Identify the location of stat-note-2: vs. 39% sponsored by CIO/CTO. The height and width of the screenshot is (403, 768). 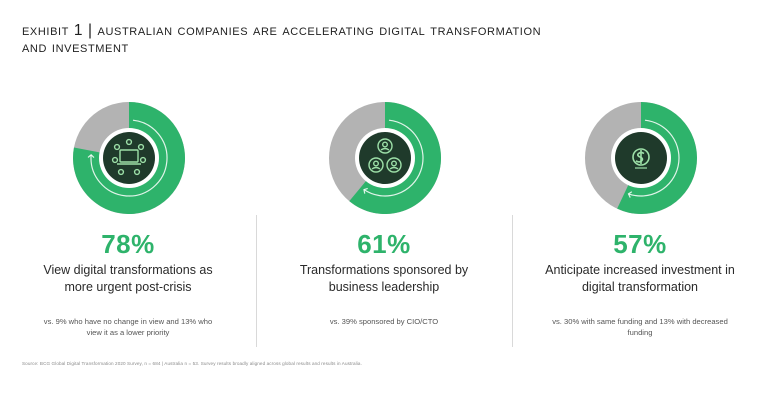
(384, 321).